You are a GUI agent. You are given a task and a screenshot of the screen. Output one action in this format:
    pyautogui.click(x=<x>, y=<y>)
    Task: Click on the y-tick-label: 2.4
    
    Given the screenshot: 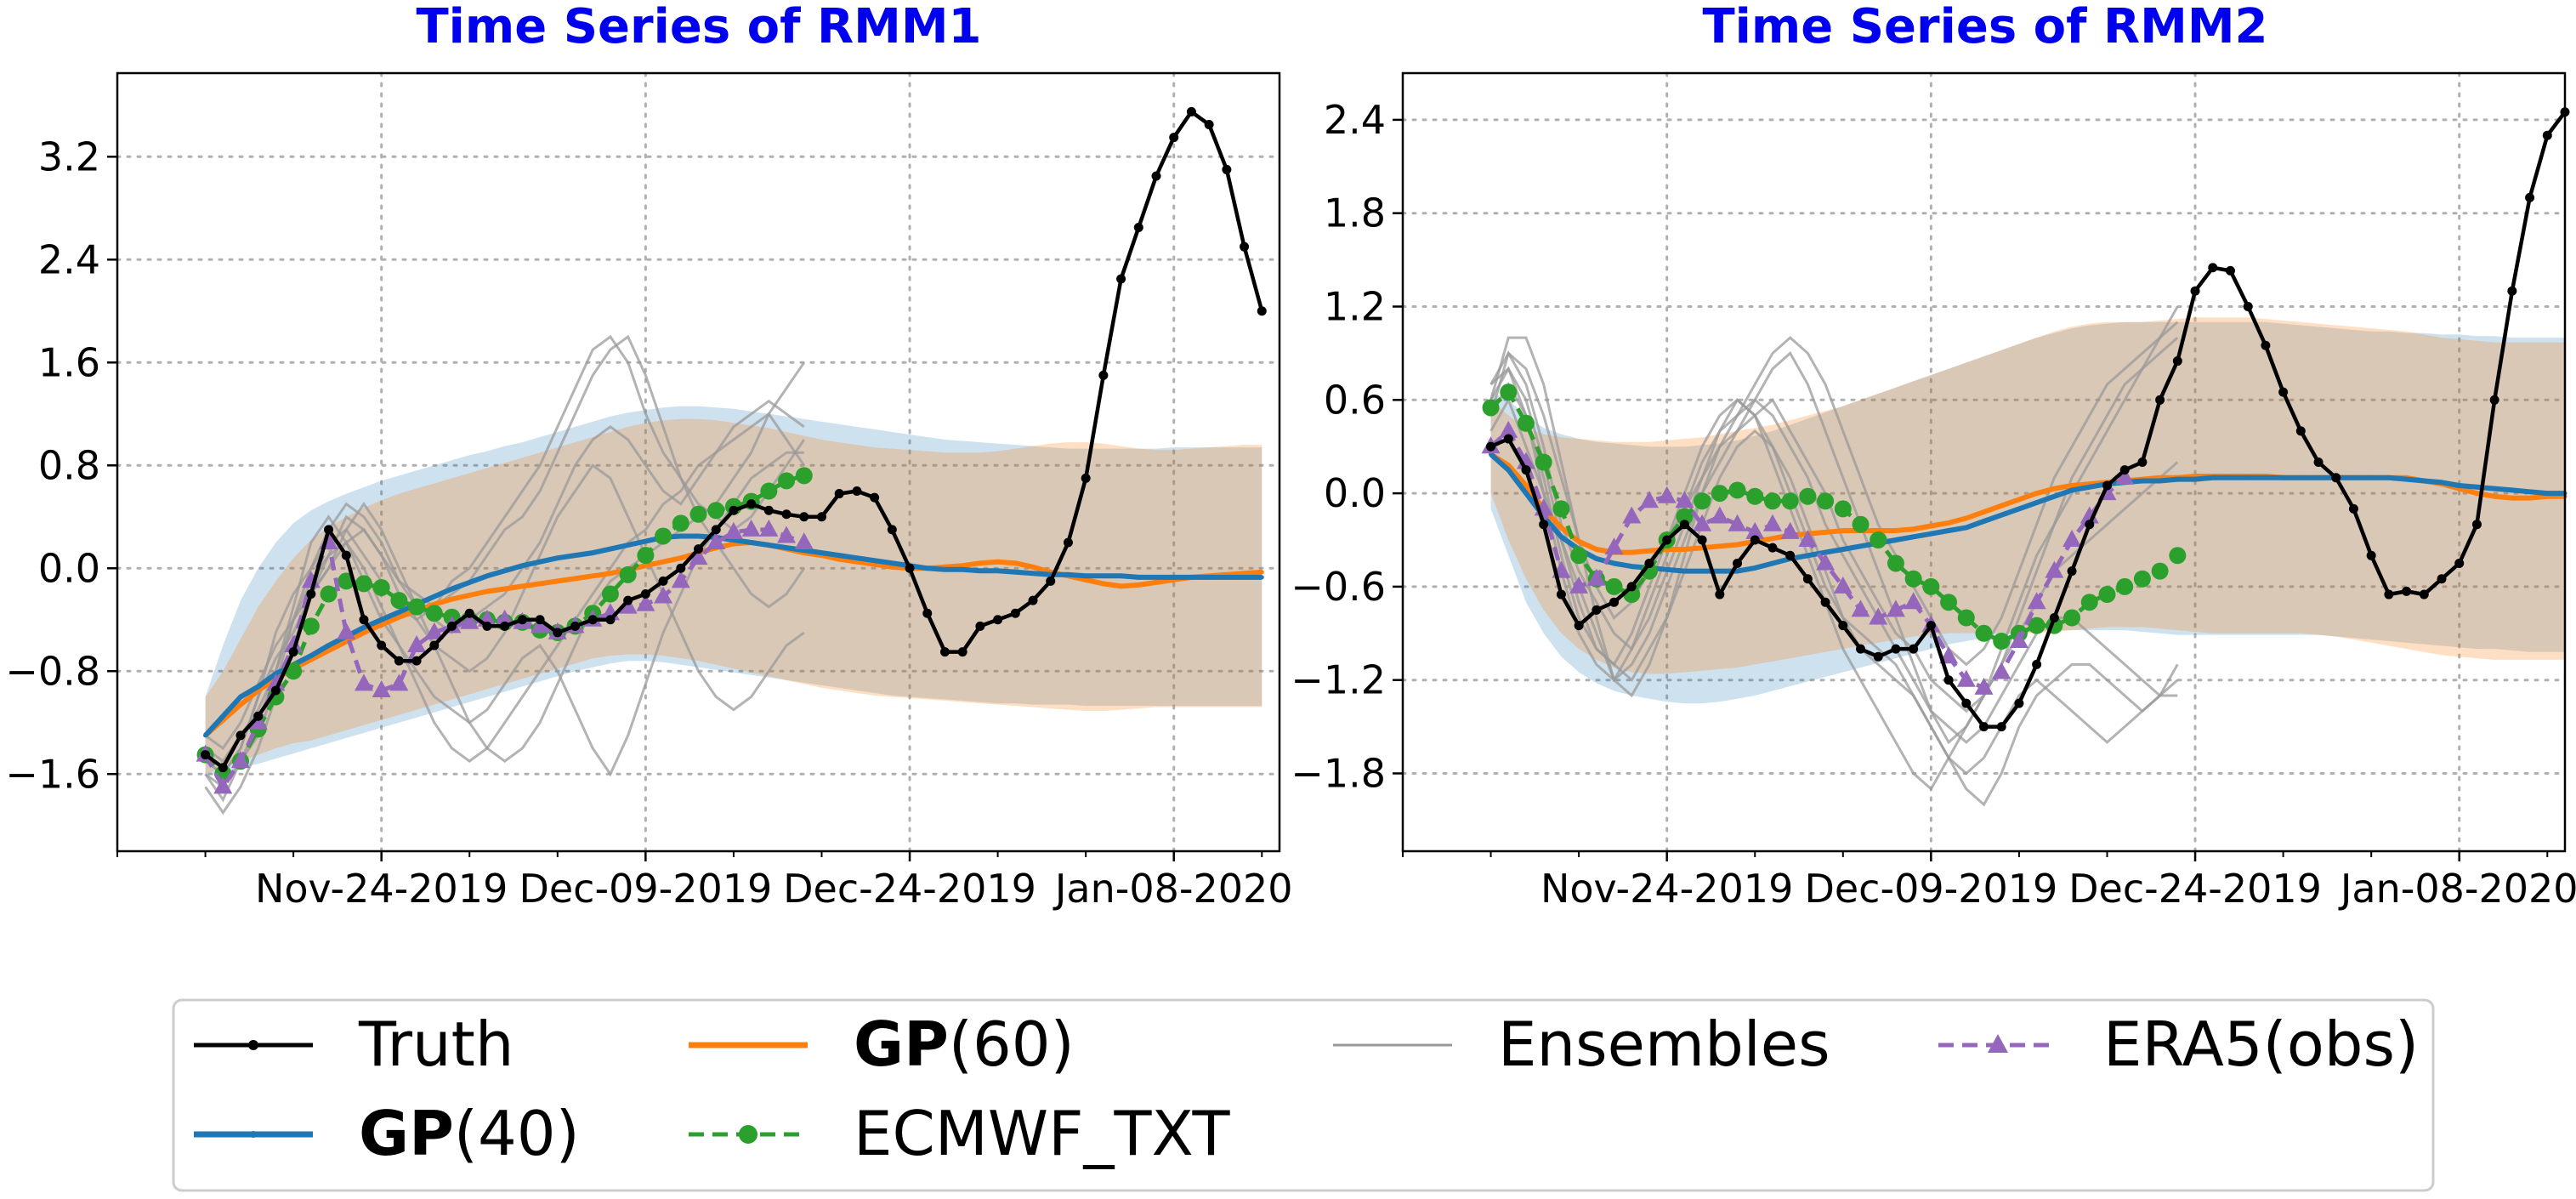 What is the action you would take?
    pyautogui.click(x=69, y=259)
    